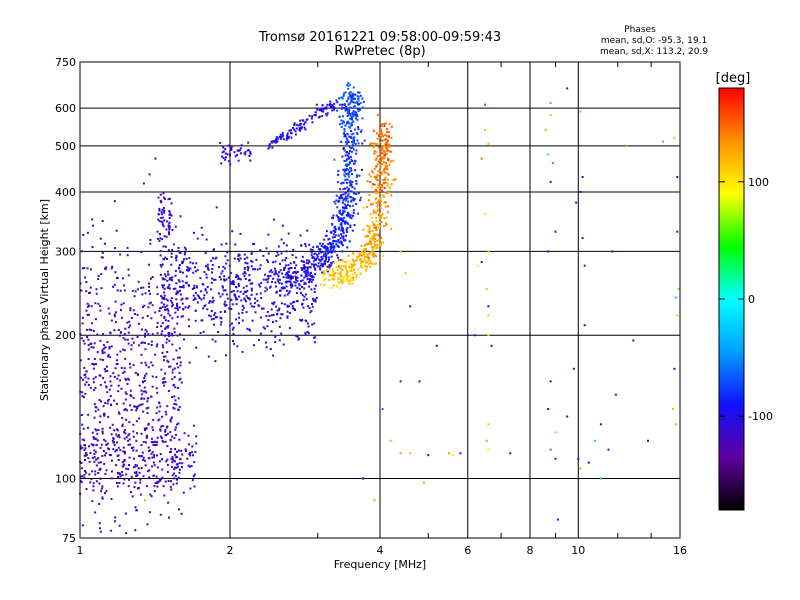 The width and height of the screenshot is (800, 600). Describe the element at coordinates (65, 335) in the screenshot. I see `y-tick-label: 200` at that location.